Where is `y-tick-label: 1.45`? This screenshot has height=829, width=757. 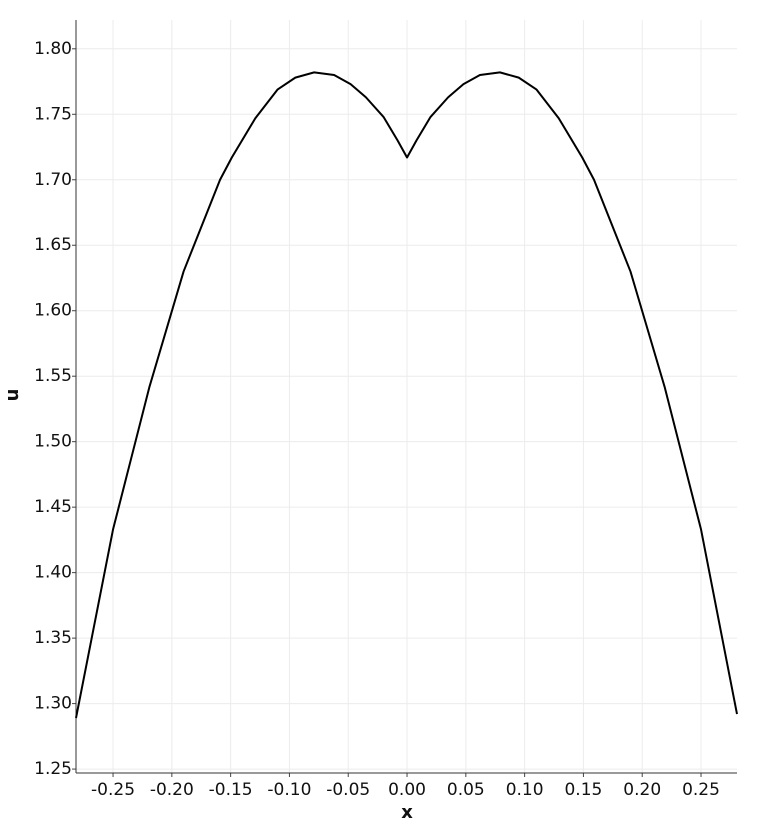 y-tick-label: 1.45 is located at coordinates (53, 507).